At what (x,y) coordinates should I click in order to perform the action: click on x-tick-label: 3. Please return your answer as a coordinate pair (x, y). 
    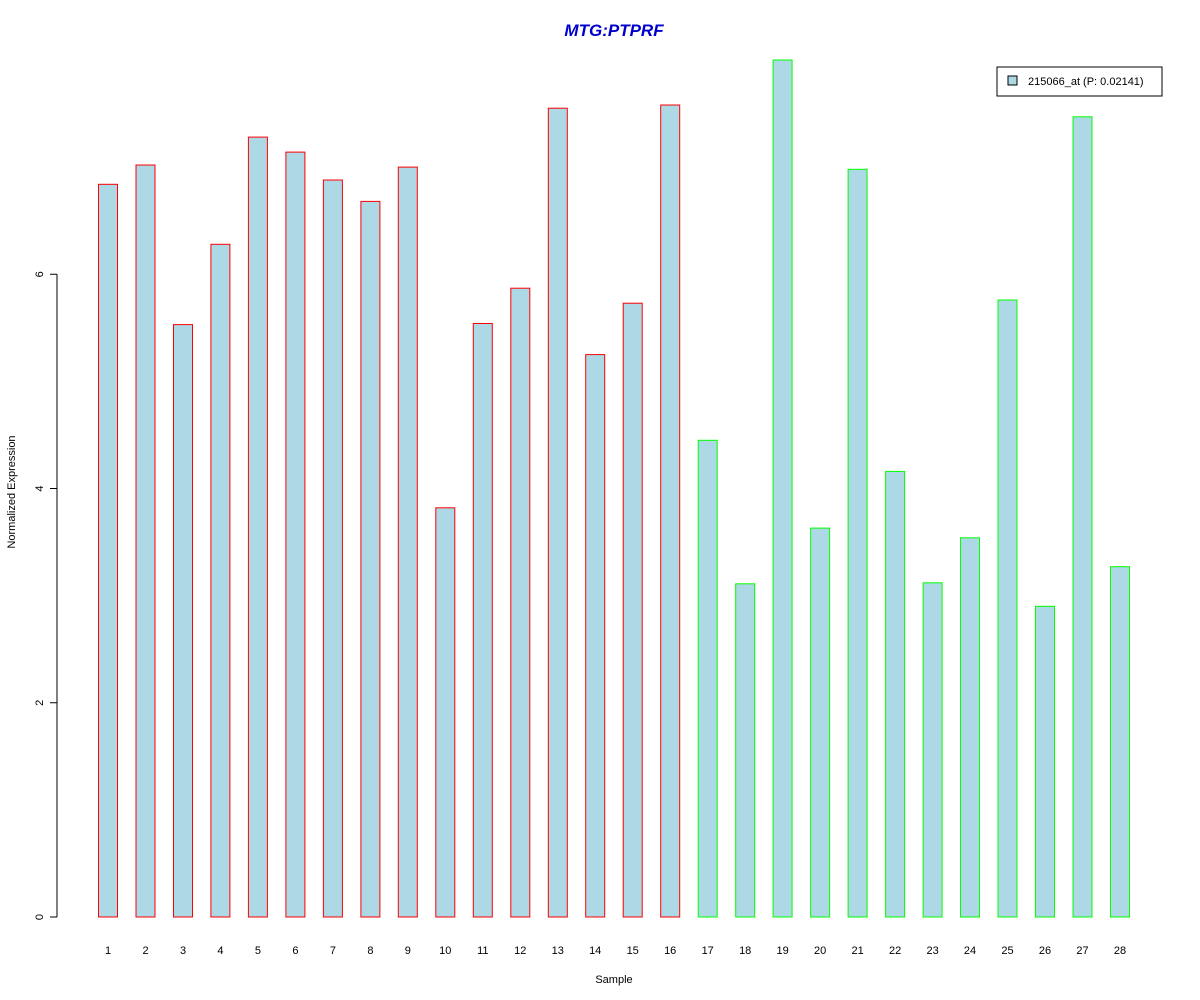
    Looking at the image, I should click on (183, 951).